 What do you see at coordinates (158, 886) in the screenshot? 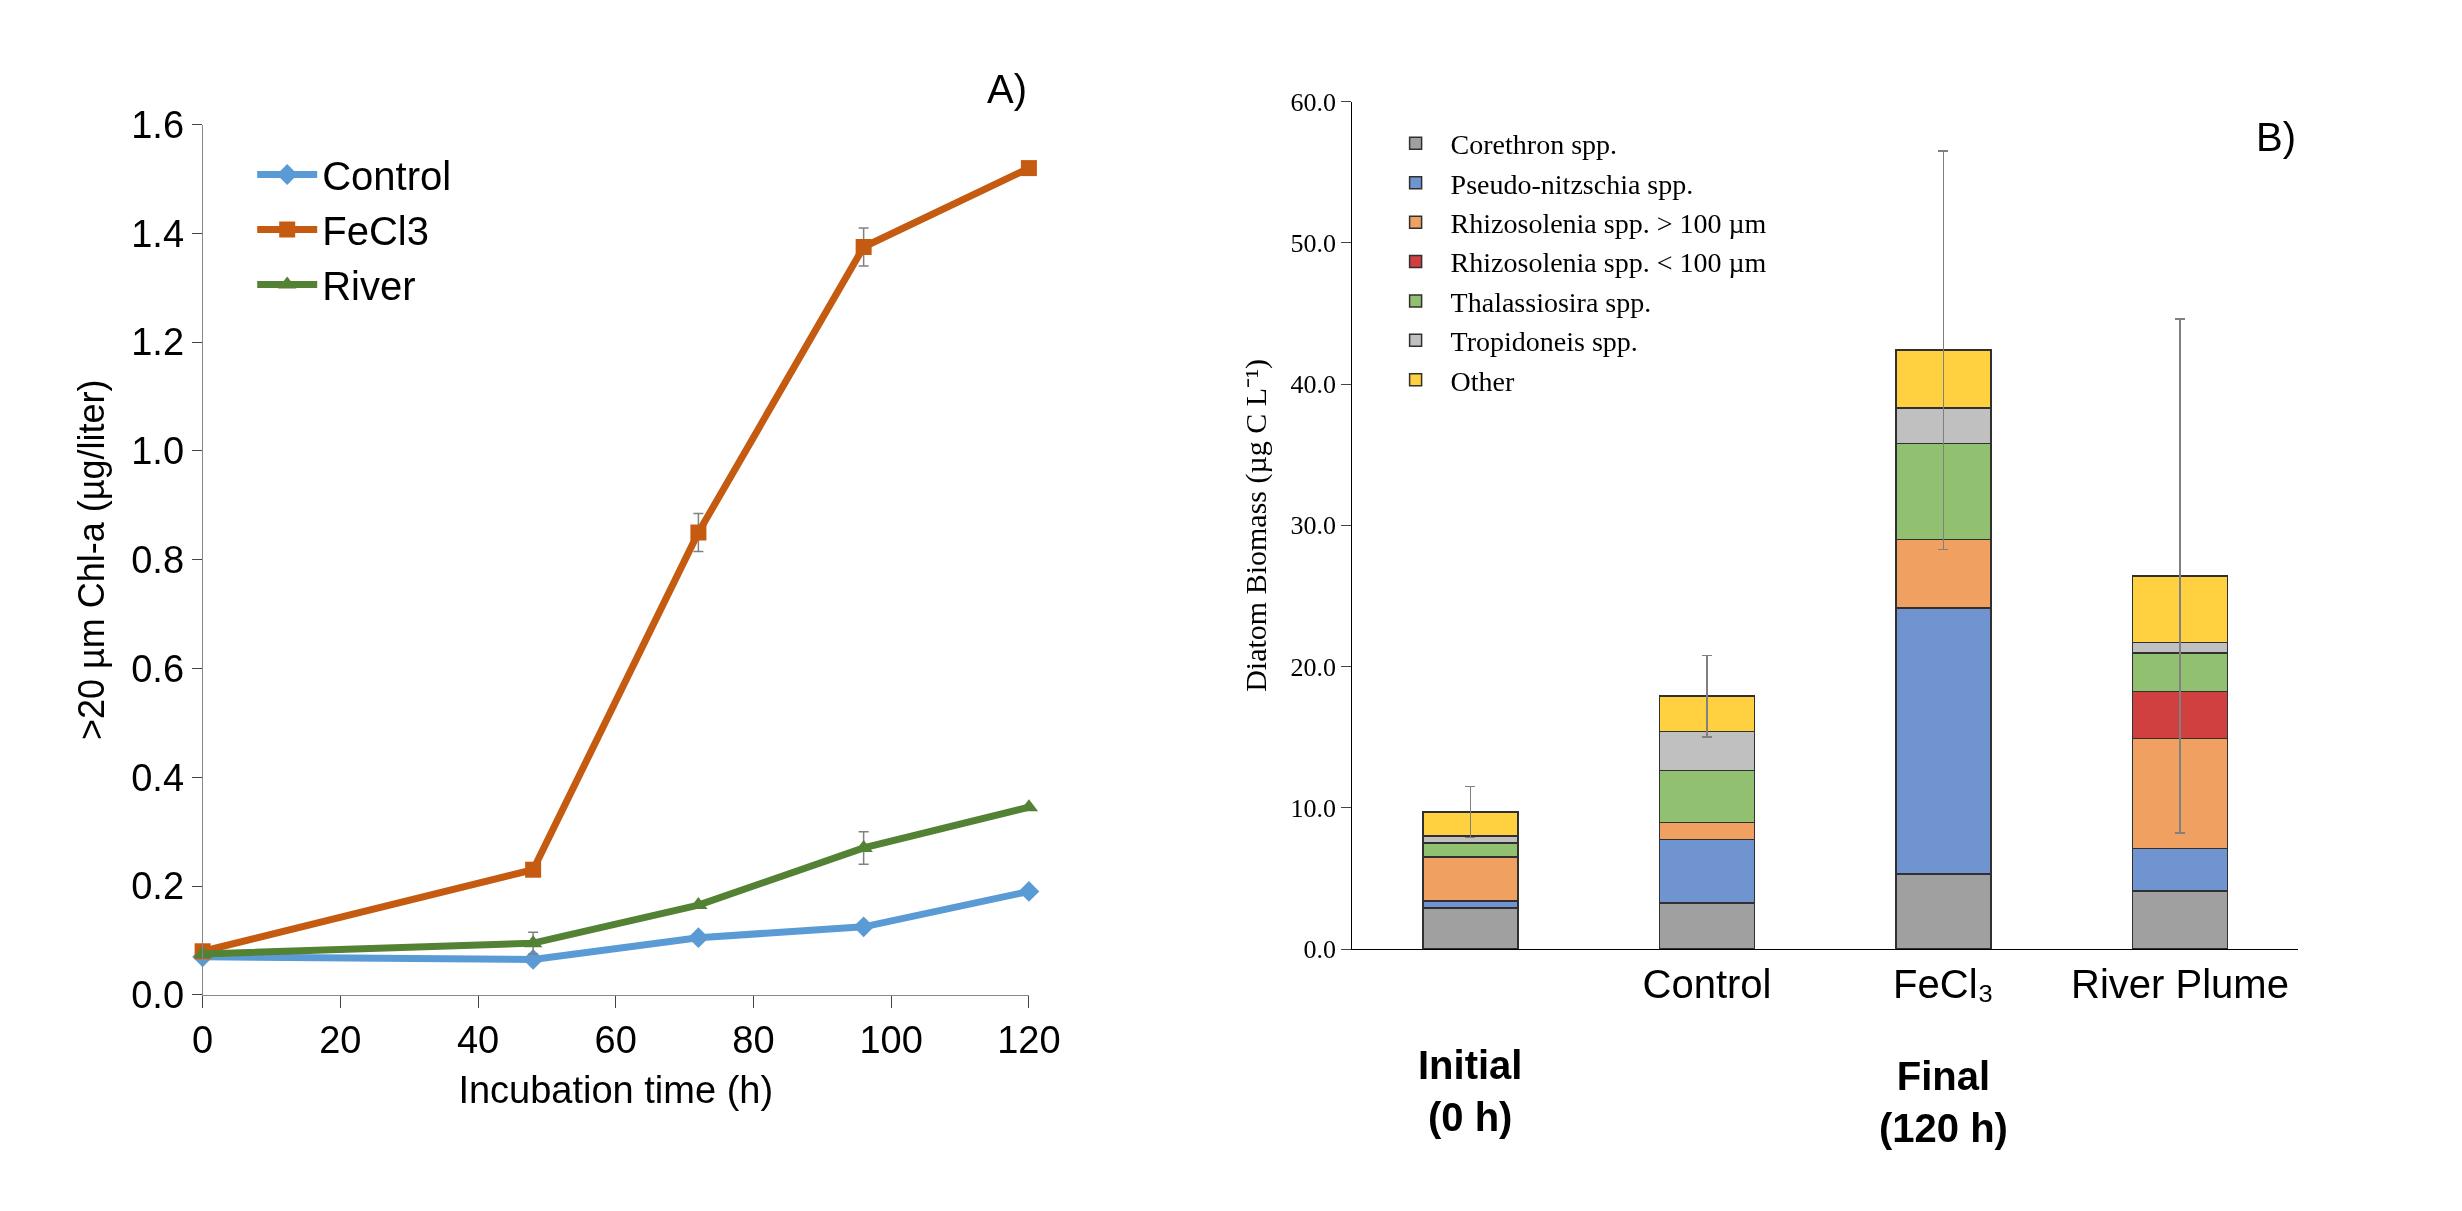
I see `y-tick-label: 0.2` at bounding box center [158, 886].